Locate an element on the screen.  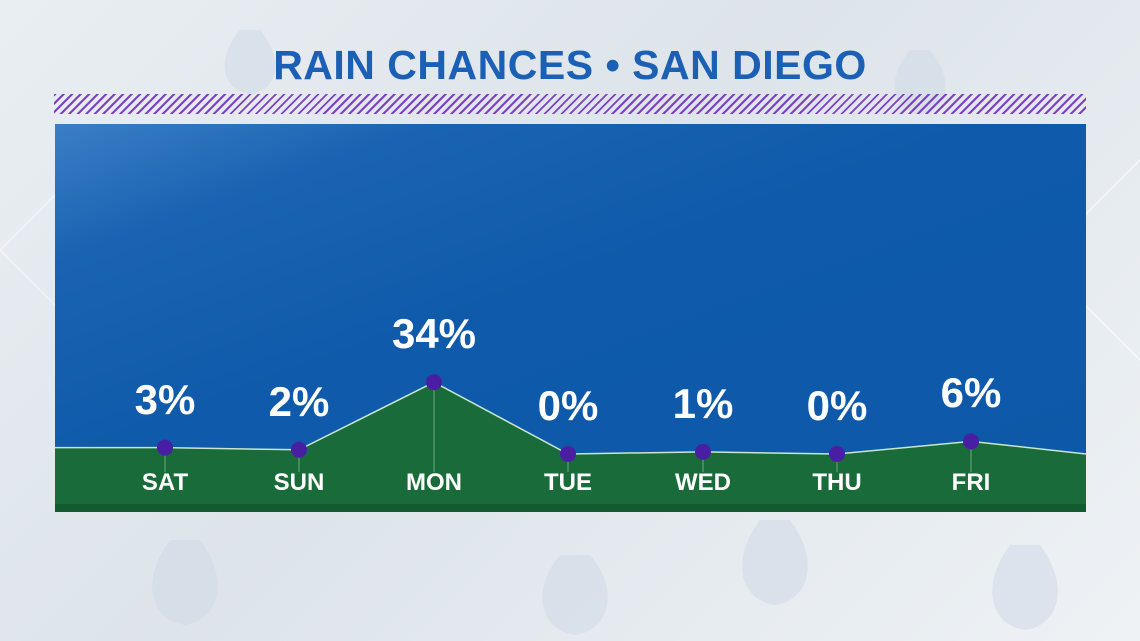
data-point-sat is located at coordinates (165, 447).